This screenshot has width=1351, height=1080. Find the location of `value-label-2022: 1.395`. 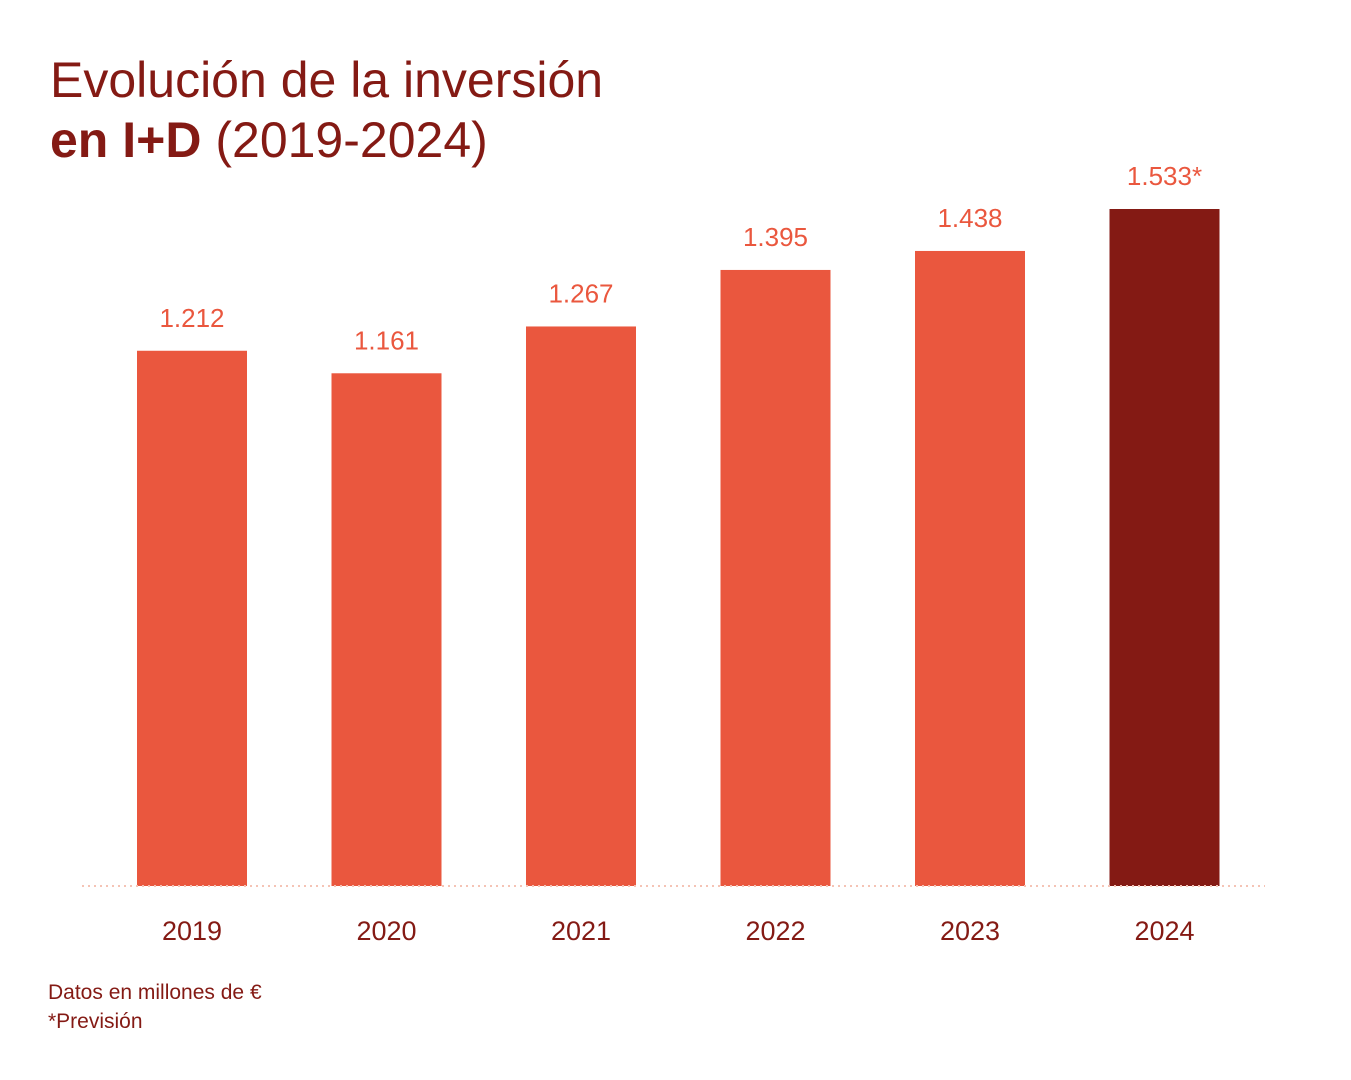

value-label-2022: 1.395 is located at coordinates (775, 237).